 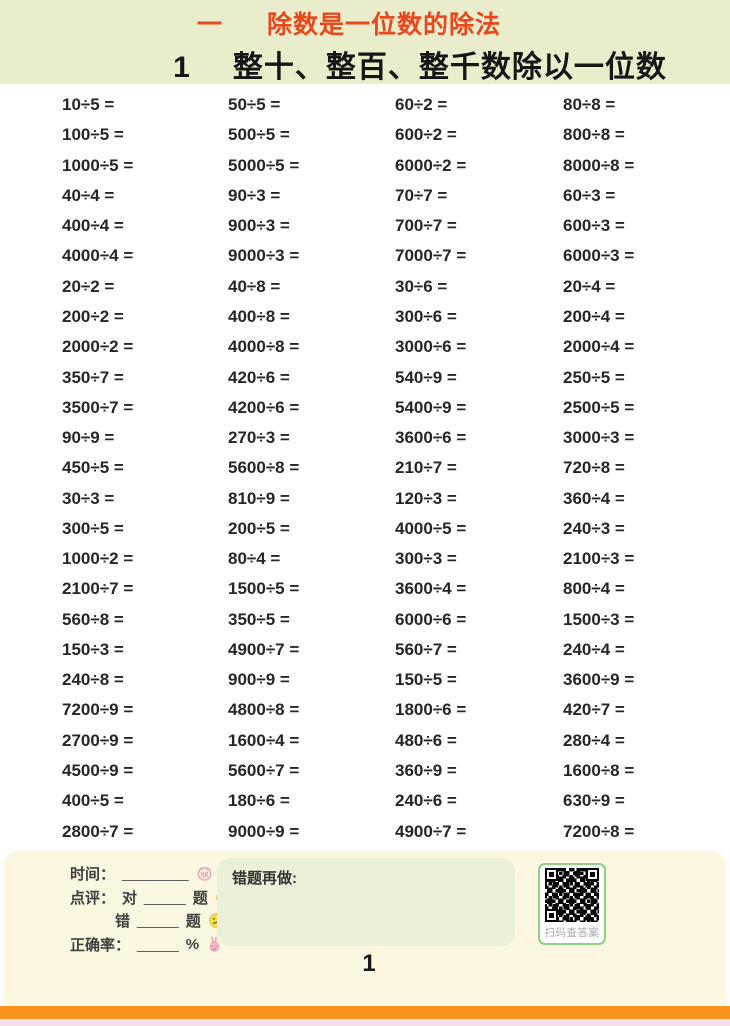 I want to click on wrong-unit: 题, so click(x=193, y=922).